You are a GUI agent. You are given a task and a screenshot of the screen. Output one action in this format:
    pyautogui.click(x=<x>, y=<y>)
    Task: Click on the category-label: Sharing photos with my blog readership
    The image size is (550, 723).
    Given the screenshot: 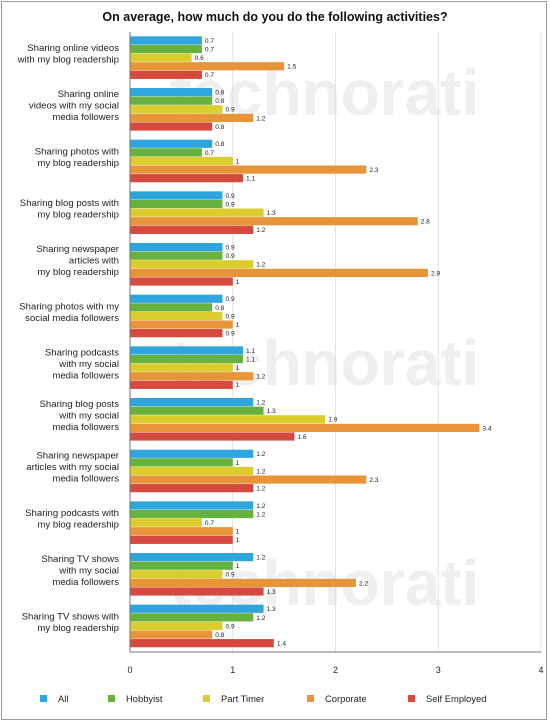 What is the action you would take?
    pyautogui.click(x=77, y=157)
    